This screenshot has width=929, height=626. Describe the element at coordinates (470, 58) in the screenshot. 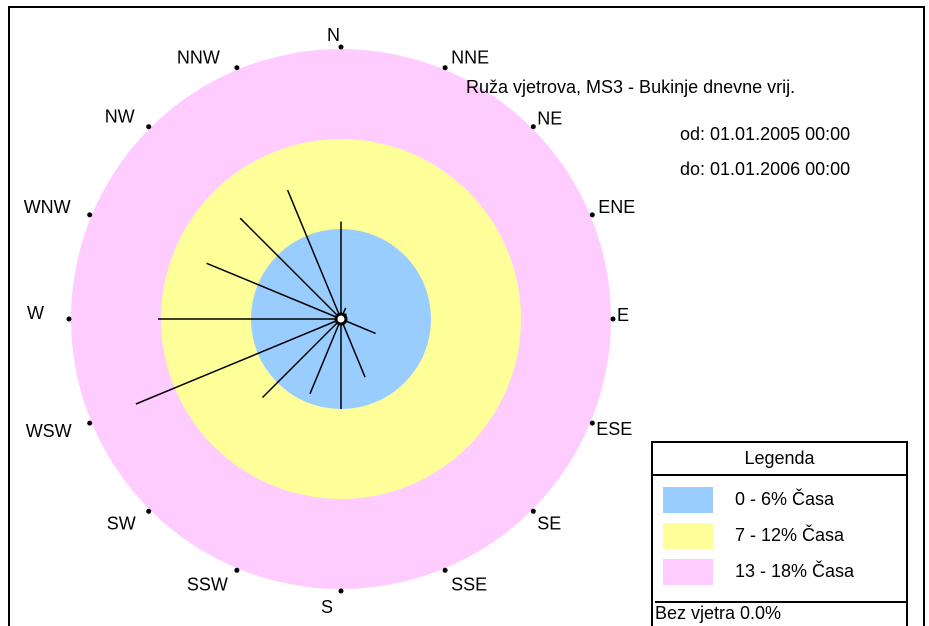

I see `label-nne: NNE` at that location.